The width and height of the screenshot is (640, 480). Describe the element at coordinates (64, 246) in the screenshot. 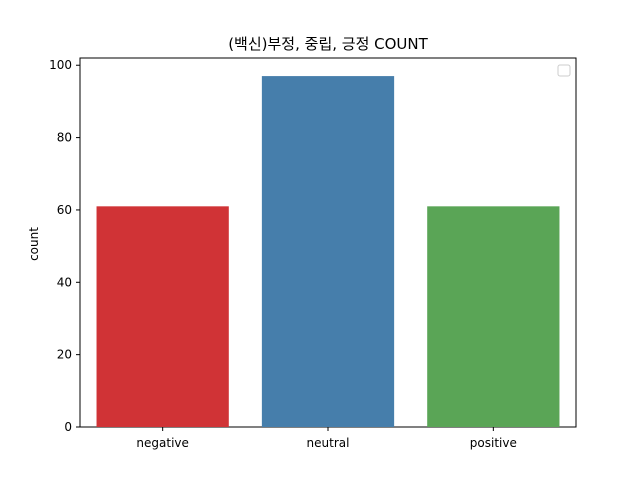

I see `y-axis: 0 20 40 60 80 100` at that location.